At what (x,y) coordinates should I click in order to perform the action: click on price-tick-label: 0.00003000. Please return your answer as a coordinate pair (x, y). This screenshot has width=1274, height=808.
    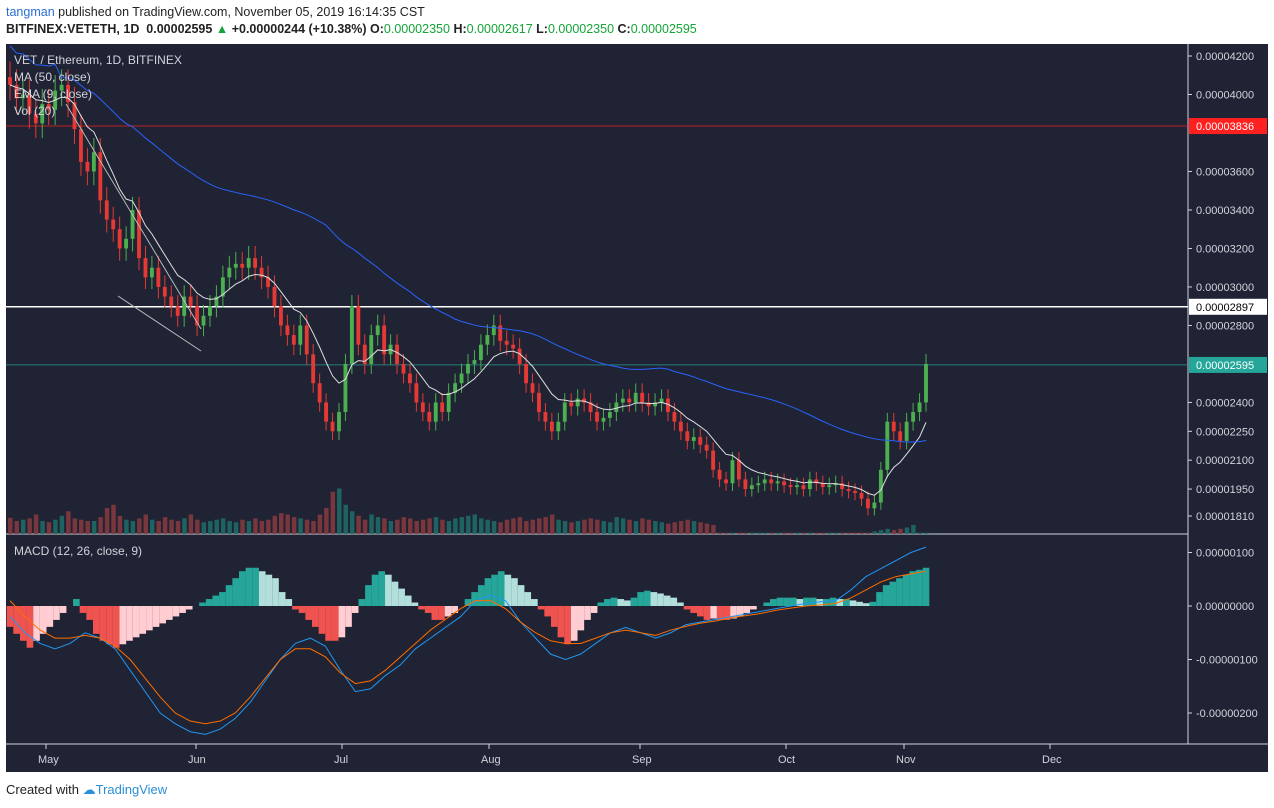
    Looking at the image, I should click on (1225, 288).